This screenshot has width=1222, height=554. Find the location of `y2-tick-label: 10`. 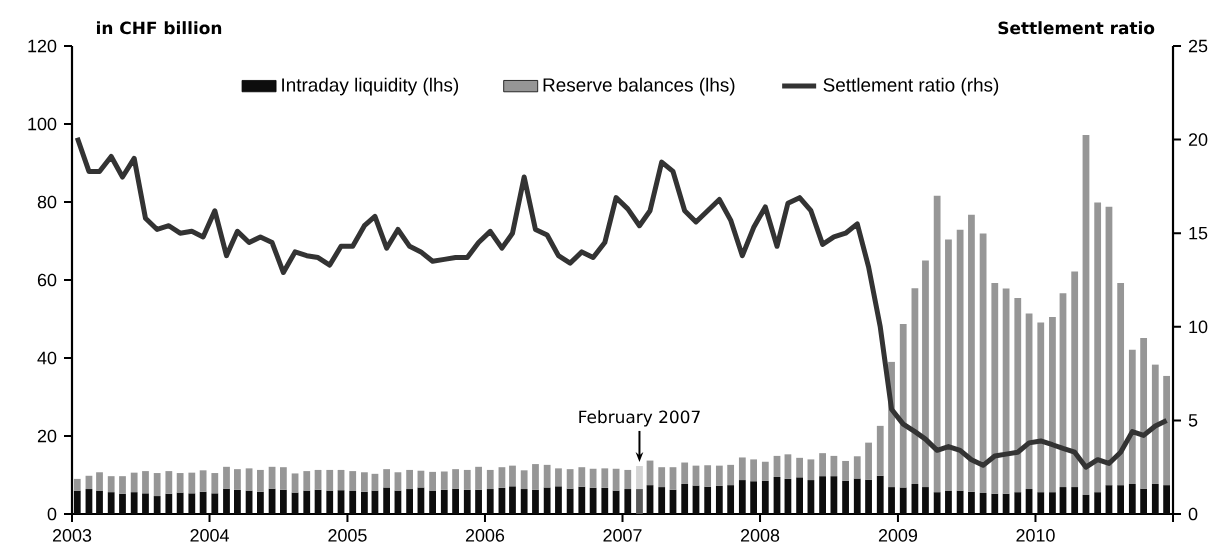

y2-tick-label: 10 is located at coordinates (1198, 327).